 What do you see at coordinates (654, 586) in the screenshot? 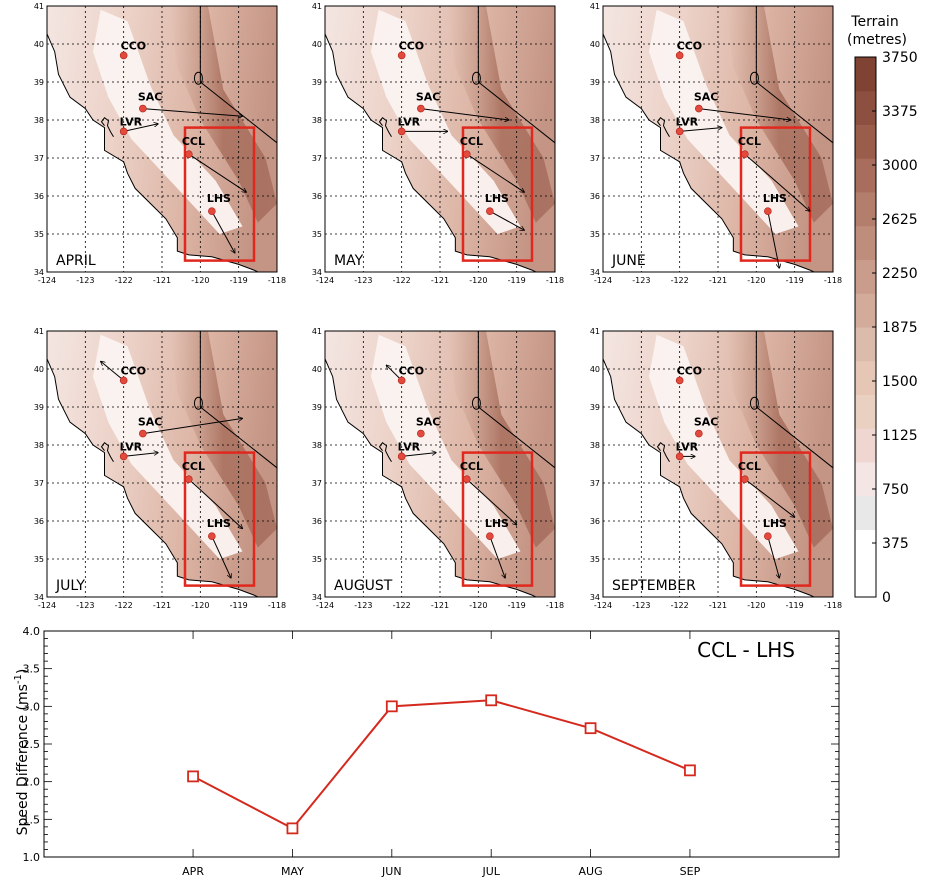
I see `month-label: SEPTEMBER` at bounding box center [654, 586].